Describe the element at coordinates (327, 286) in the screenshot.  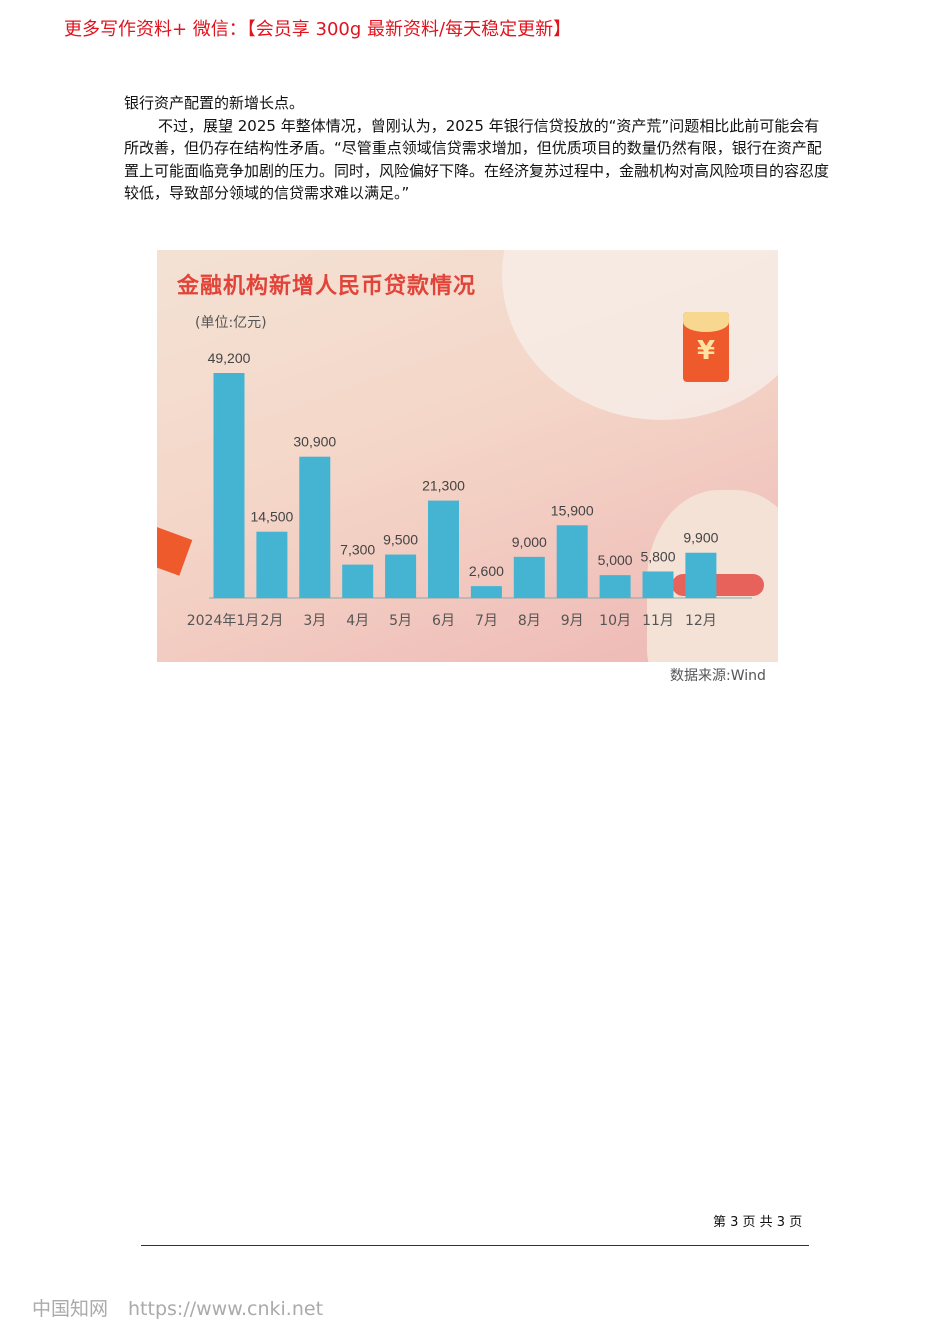
I see `chart-title: 金融机构新增人民币贷款情况` at that location.